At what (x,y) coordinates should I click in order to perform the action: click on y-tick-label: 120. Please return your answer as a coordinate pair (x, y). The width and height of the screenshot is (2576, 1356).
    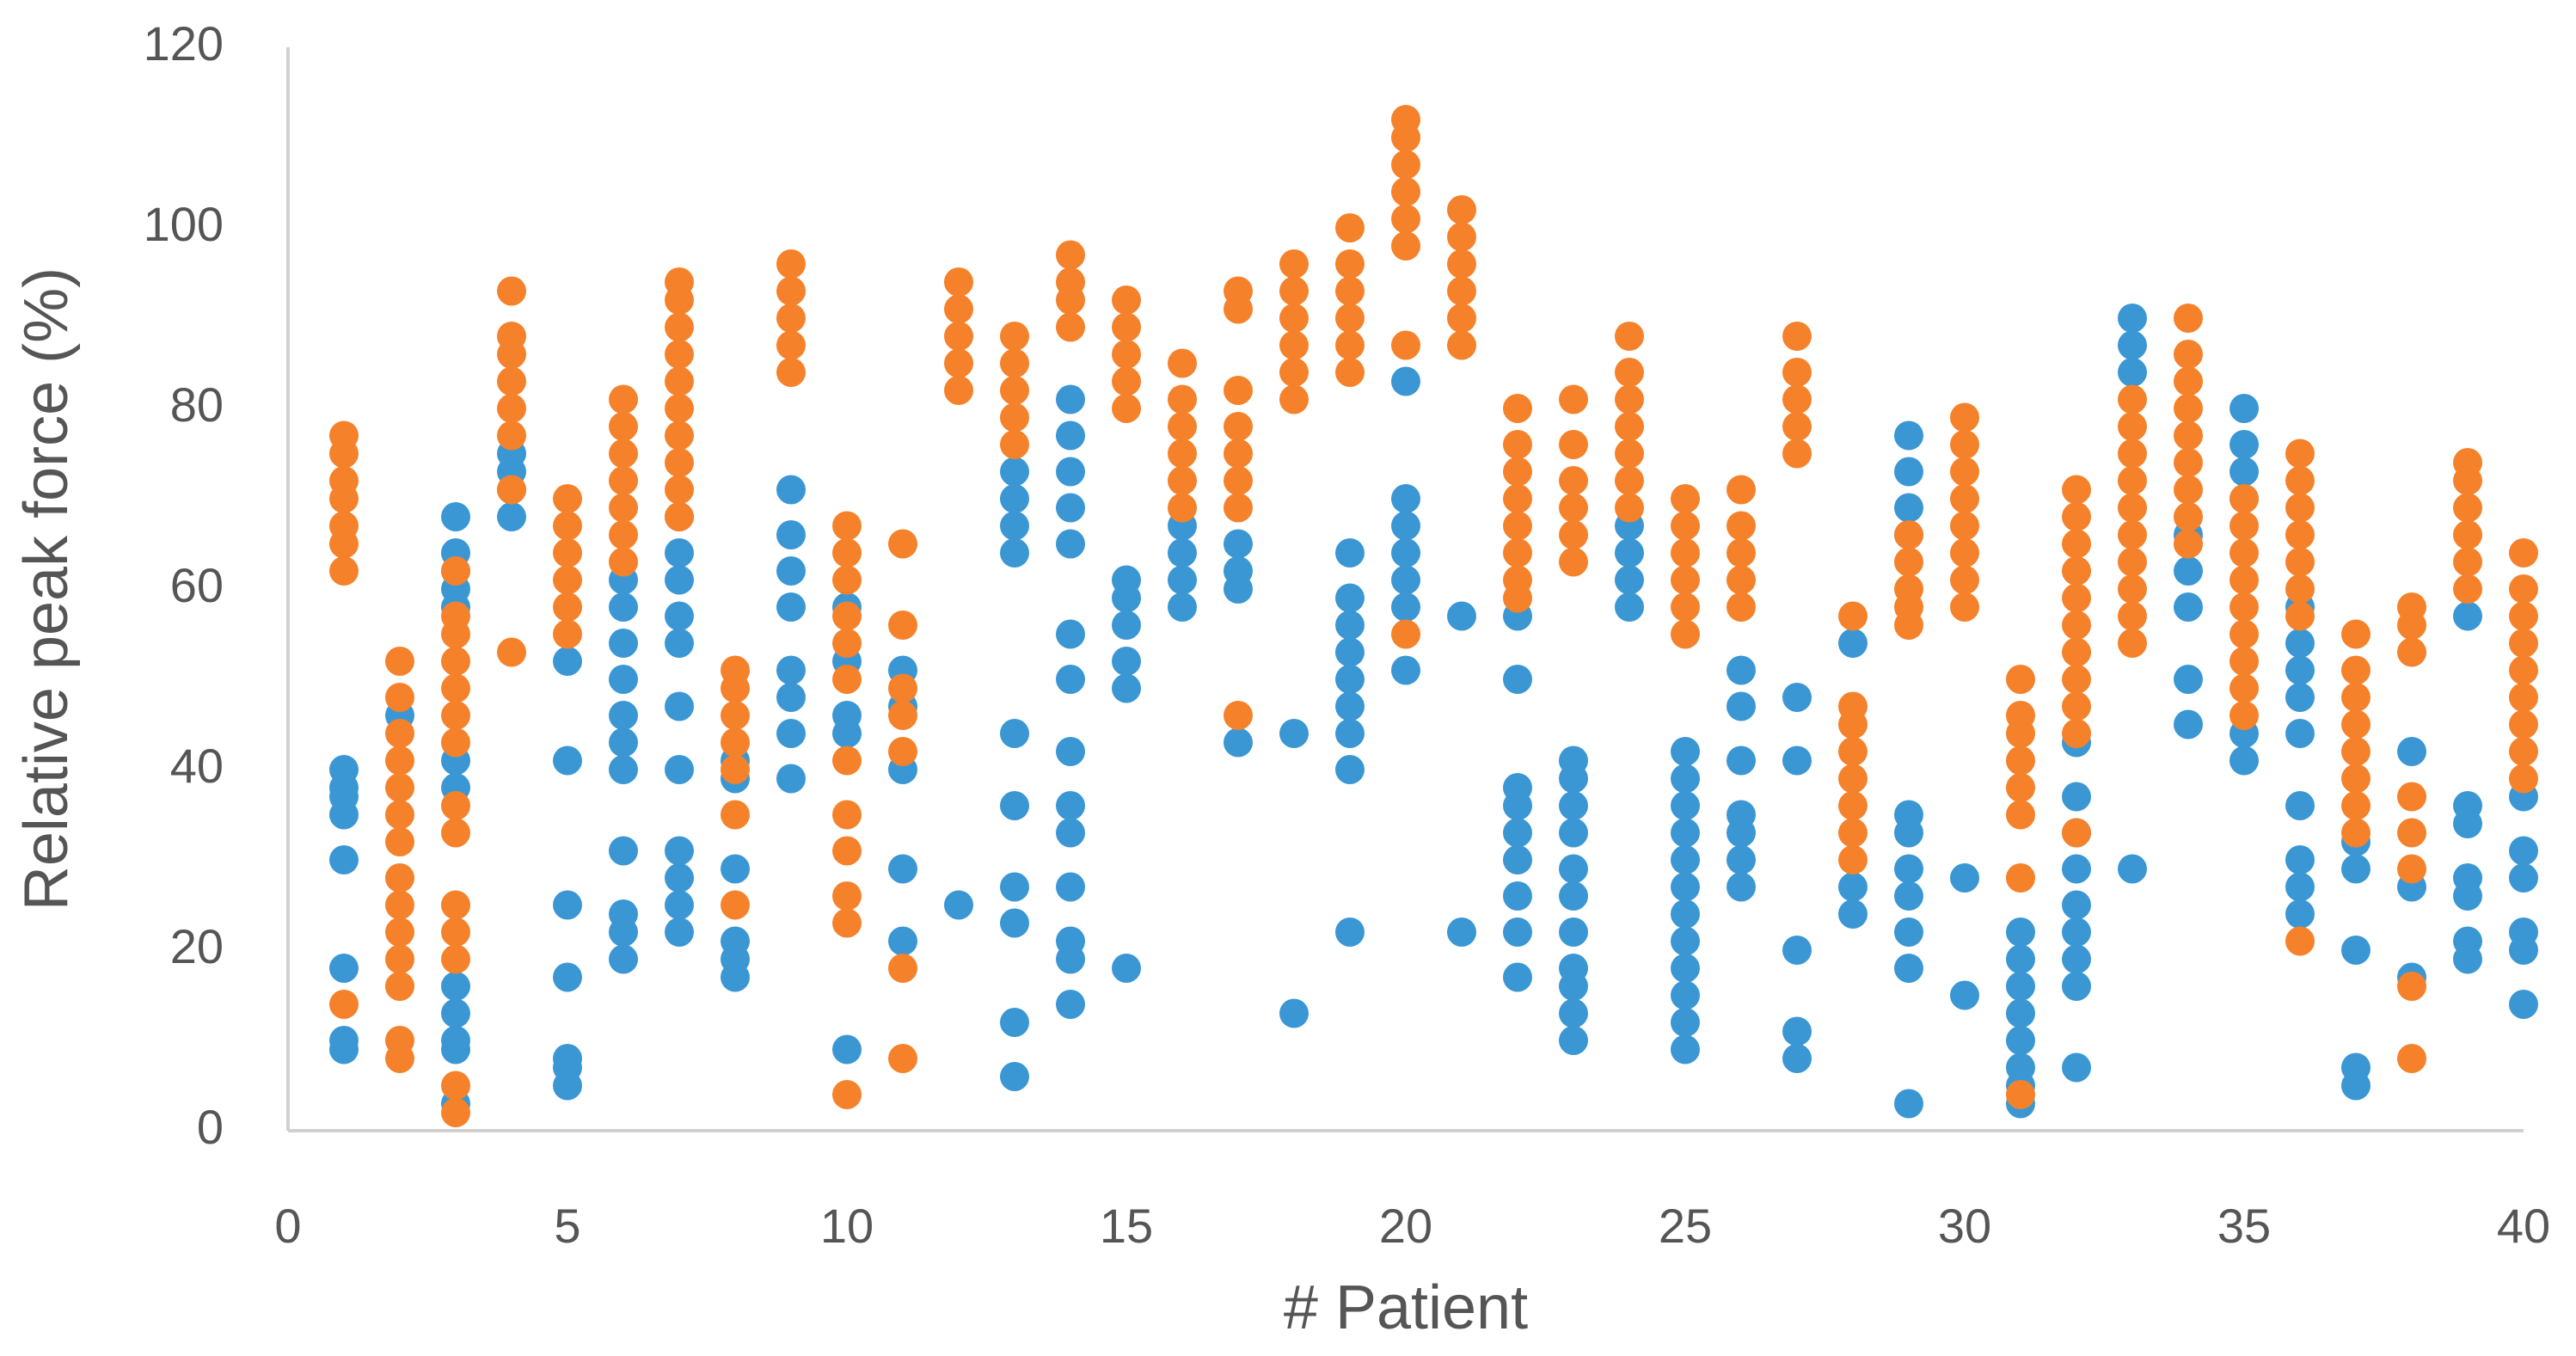
    Looking at the image, I should click on (184, 43).